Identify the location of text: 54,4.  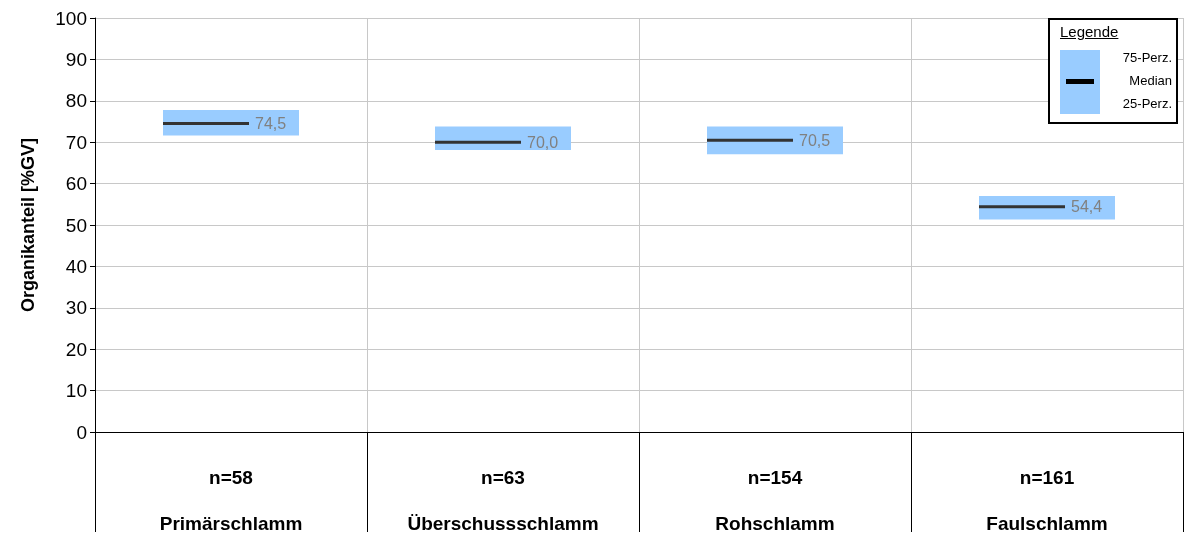
(1087, 207).